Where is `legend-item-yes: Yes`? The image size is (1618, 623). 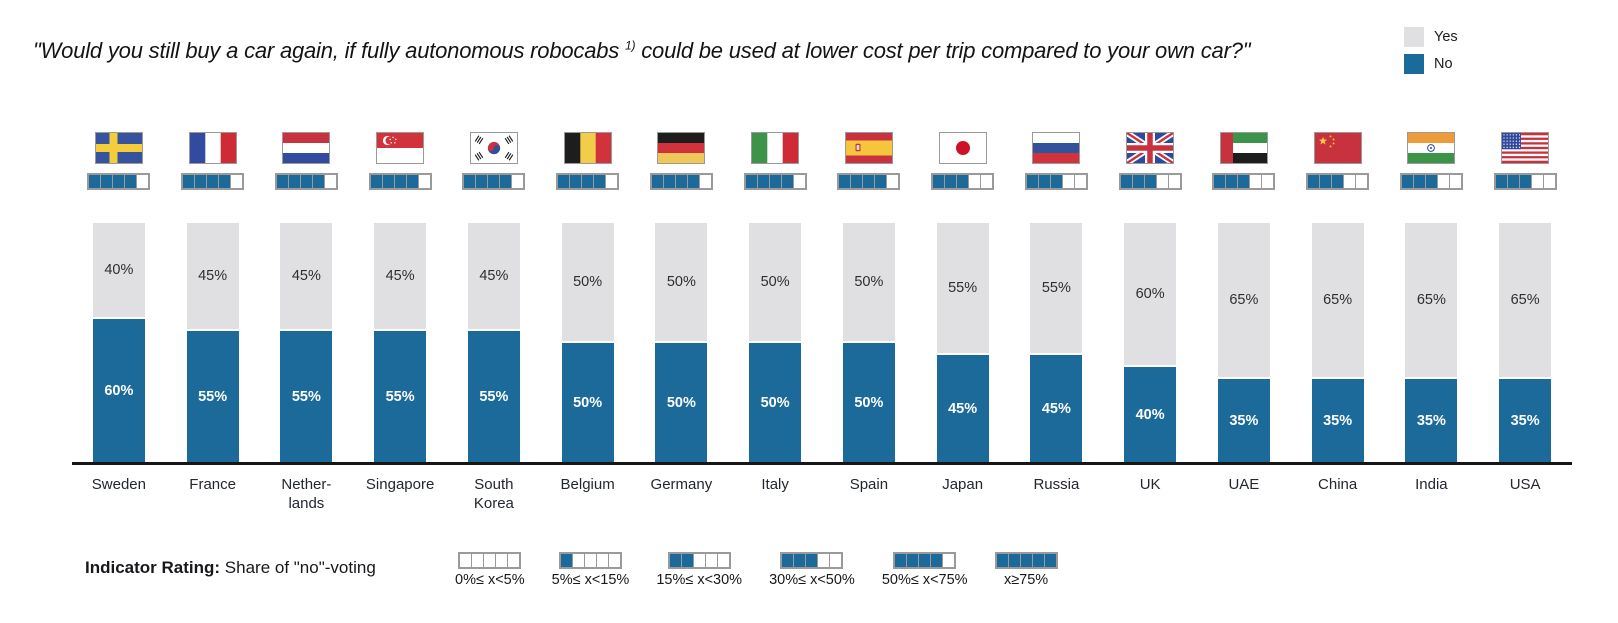
legend-item-yes: Yes is located at coordinates (1431, 37).